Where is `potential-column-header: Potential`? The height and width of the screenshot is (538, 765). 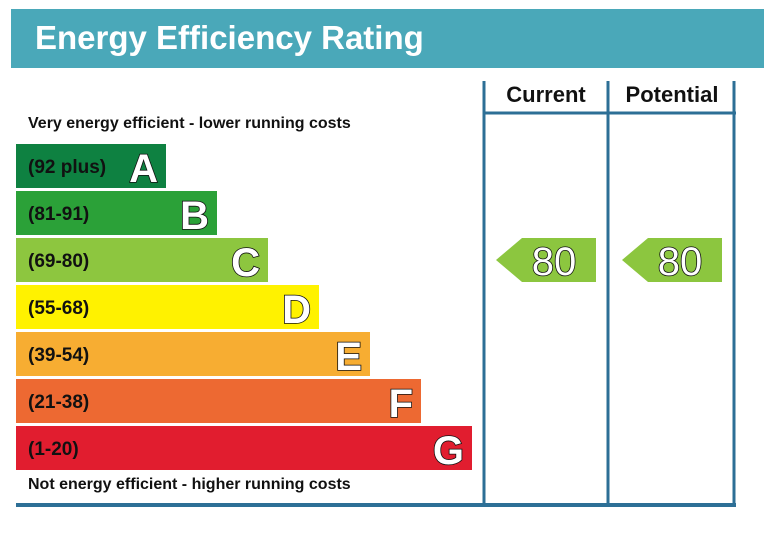 potential-column-header: Potential is located at coordinates (672, 94).